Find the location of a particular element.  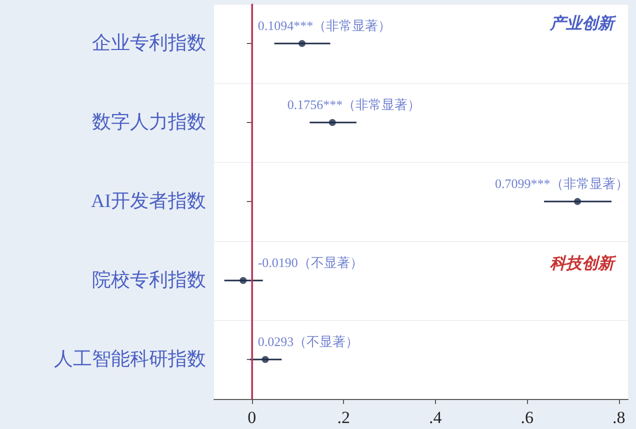

y-tick-label: 数字人力指数 is located at coordinates (149, 122).